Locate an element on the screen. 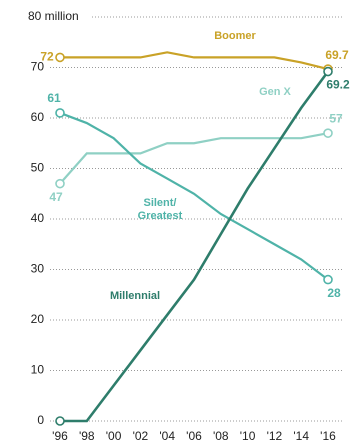 The image size is (362, 445). x-tick-label: '12 is located at coordinates (275, 436).